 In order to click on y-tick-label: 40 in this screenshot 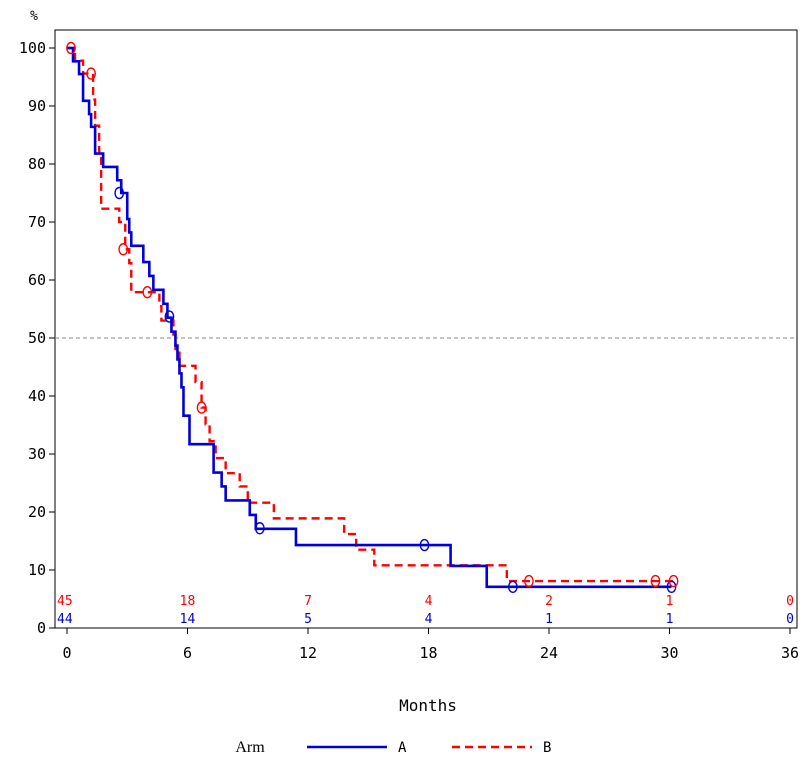, I will do `click(37, 396)`.